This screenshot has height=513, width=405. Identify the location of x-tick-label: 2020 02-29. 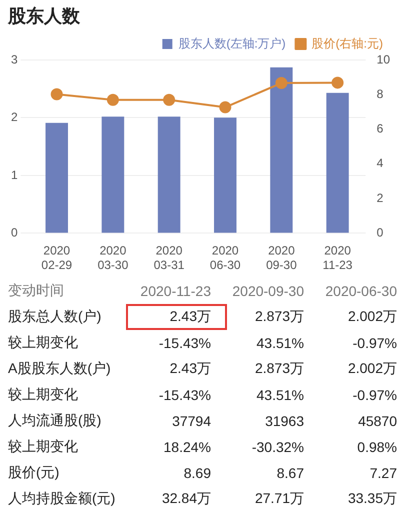
(56, 258).